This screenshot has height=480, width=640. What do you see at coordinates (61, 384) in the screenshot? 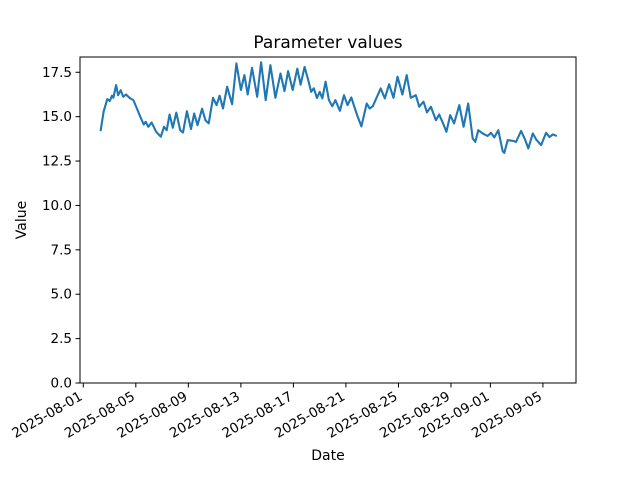
I see `y-tick-label: 0.0` at bounding box center [61, 384].